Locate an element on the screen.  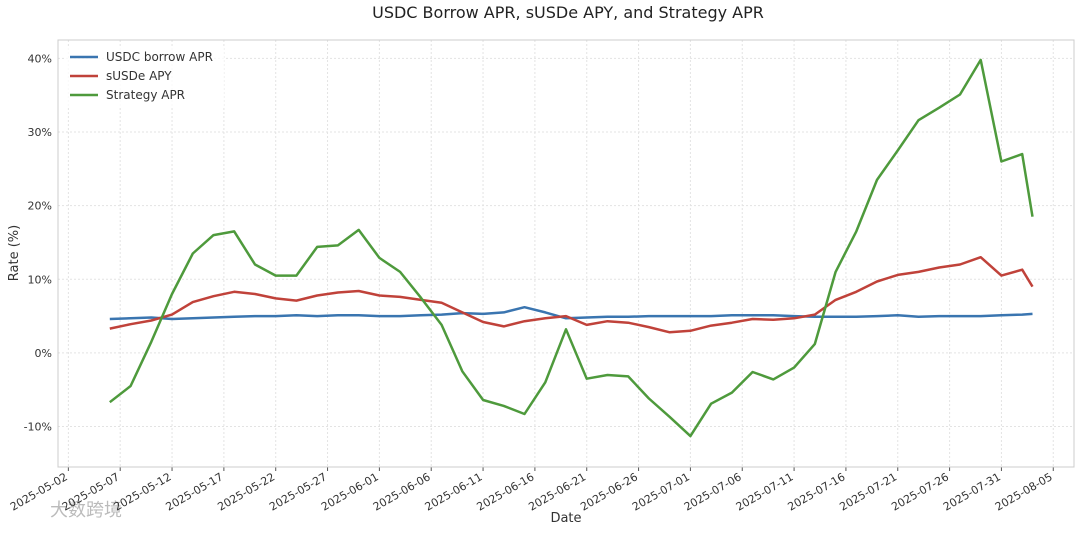
y-tick-label: 10% is located at coordinates (40, 279).